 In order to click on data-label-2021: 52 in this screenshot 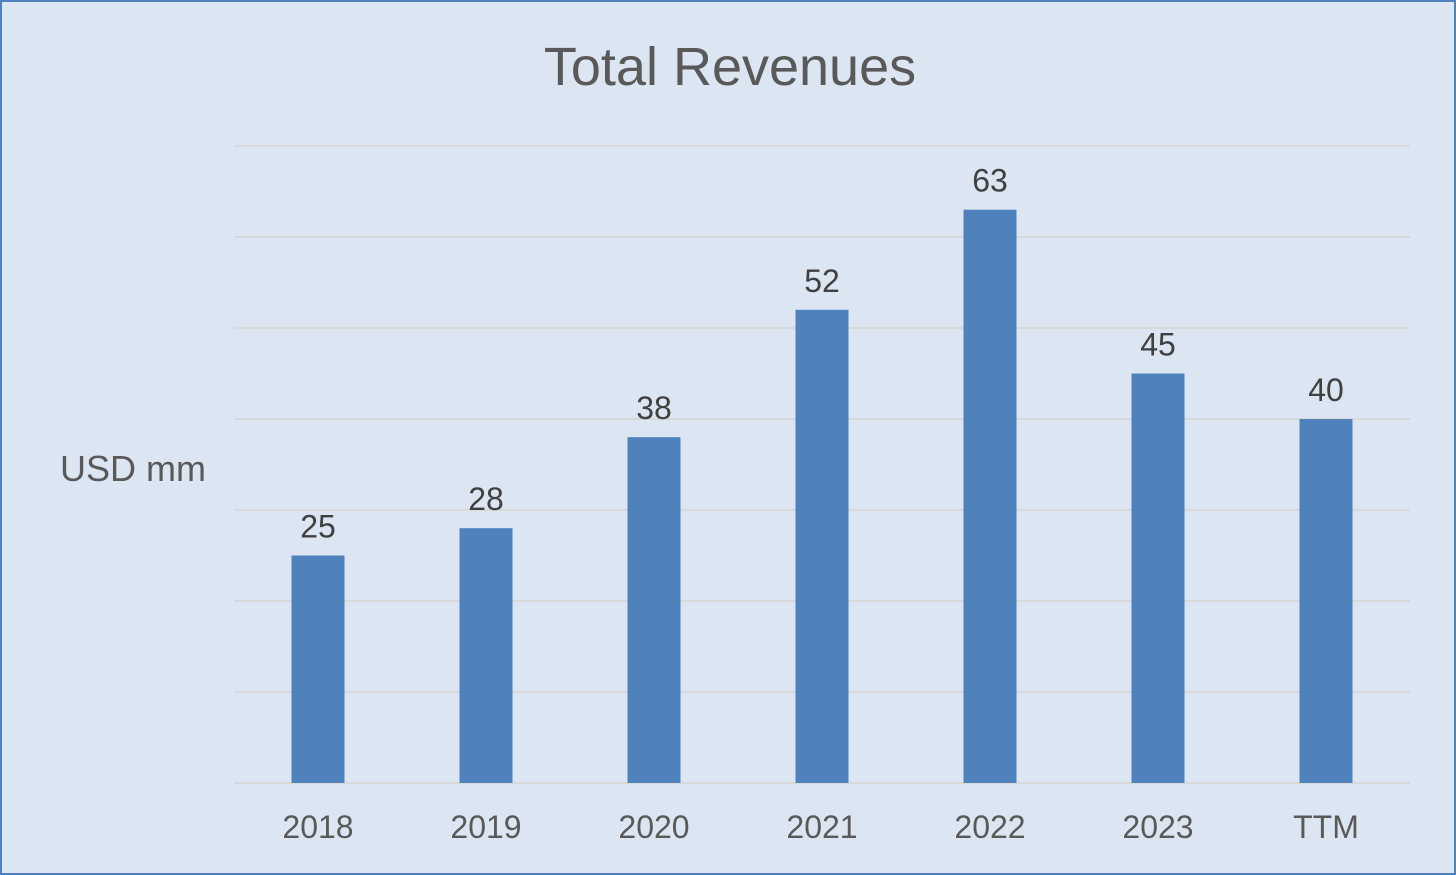, I will do `click(822, 281)`.